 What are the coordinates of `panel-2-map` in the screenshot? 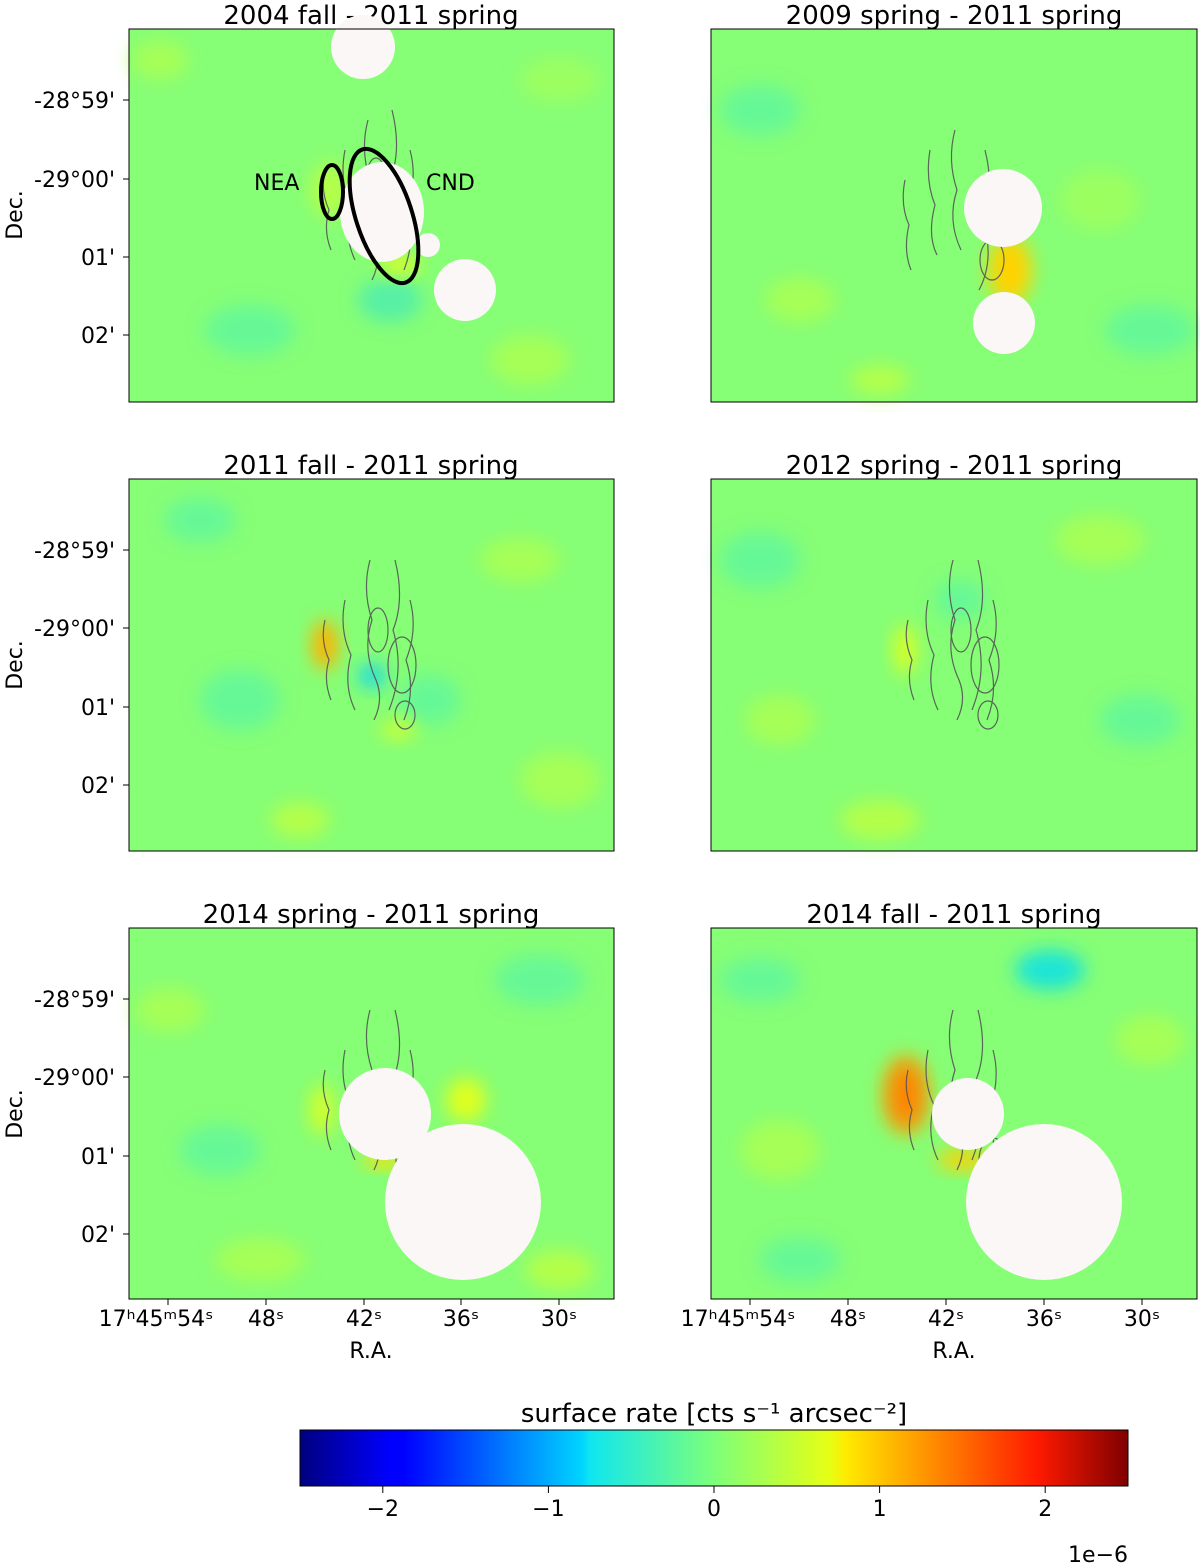 It's located at (954, 215).